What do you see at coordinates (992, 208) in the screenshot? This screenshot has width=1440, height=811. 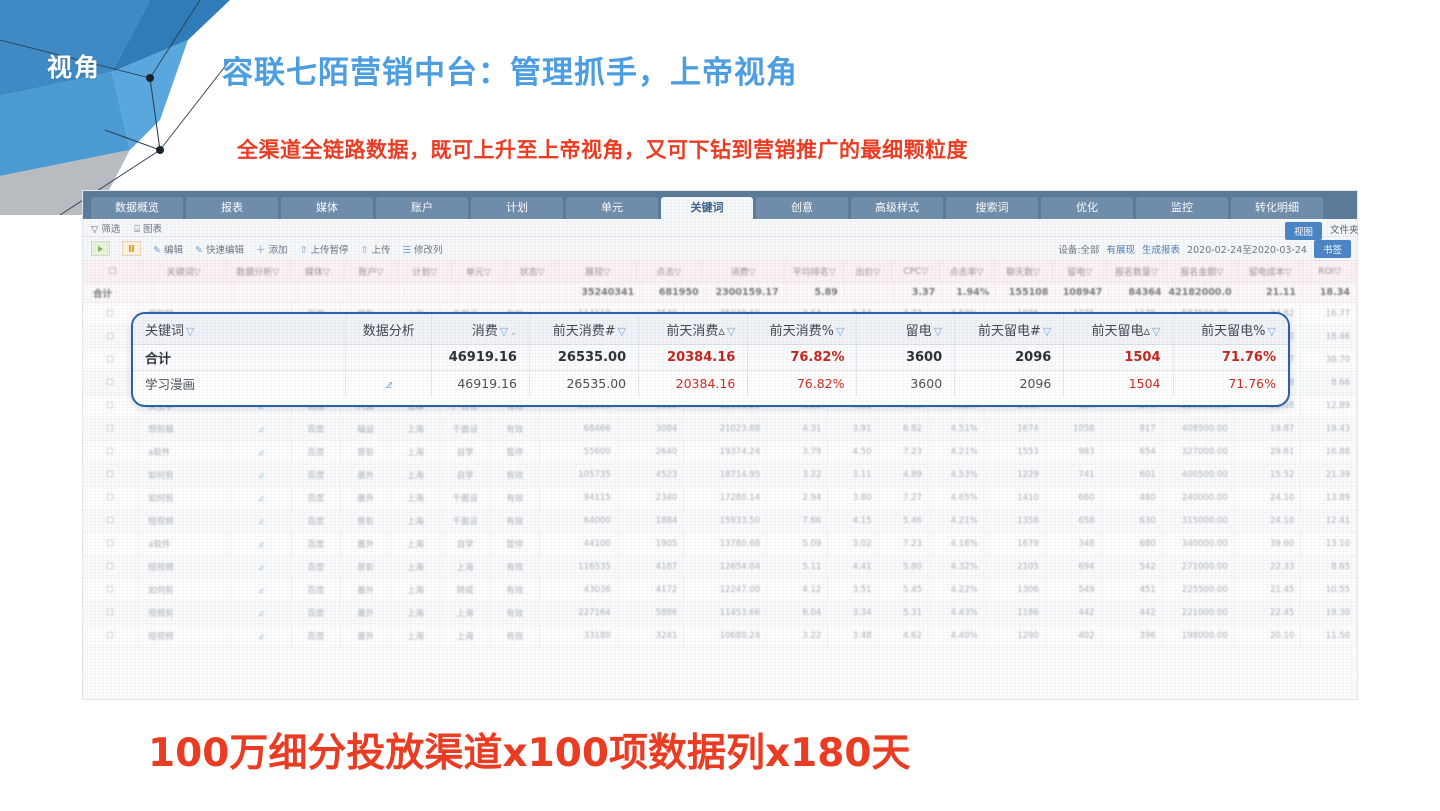 I see `tab-9: 搜索词` at bounding box center [992, 208].